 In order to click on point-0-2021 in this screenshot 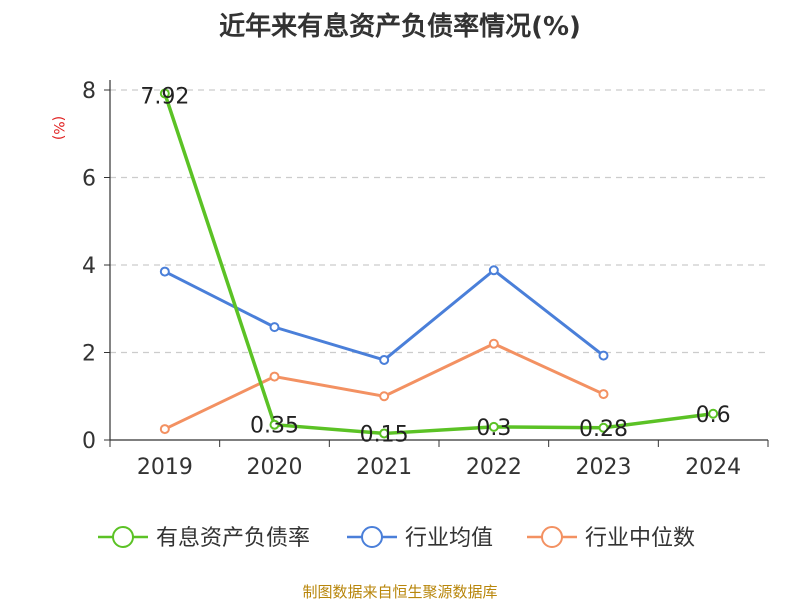, I will do `click(384, 433)`.